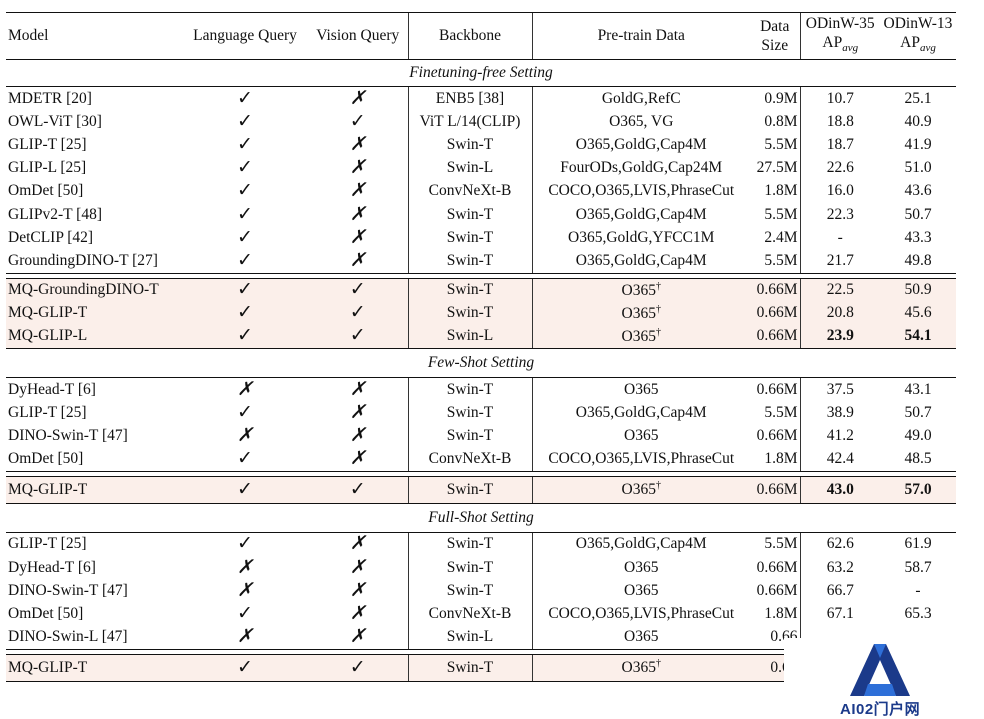 This screenshot has height=719, width=984. I want to click on model-cell: DINO-Swin-L [47], so click(94, 637).